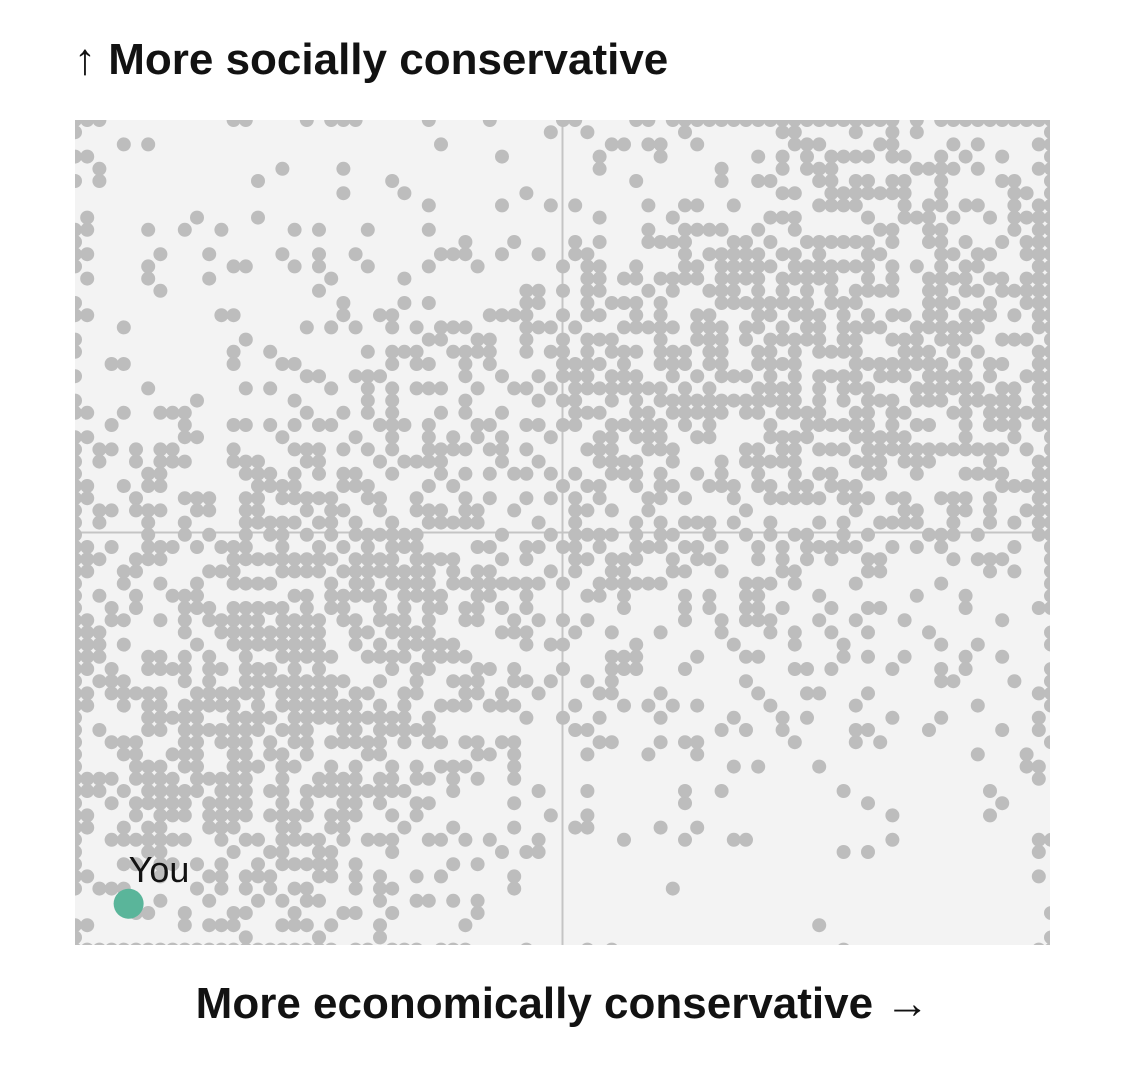  I want to click on you-point, so click(128, 903).